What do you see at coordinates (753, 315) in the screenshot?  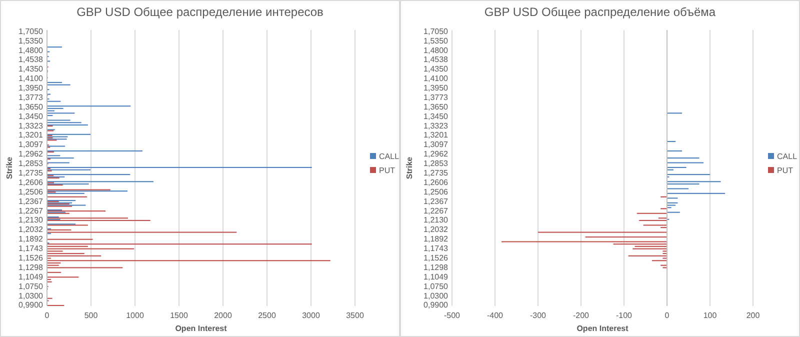 I see `x-tick-label: 200` at bounding box center [753, 315].